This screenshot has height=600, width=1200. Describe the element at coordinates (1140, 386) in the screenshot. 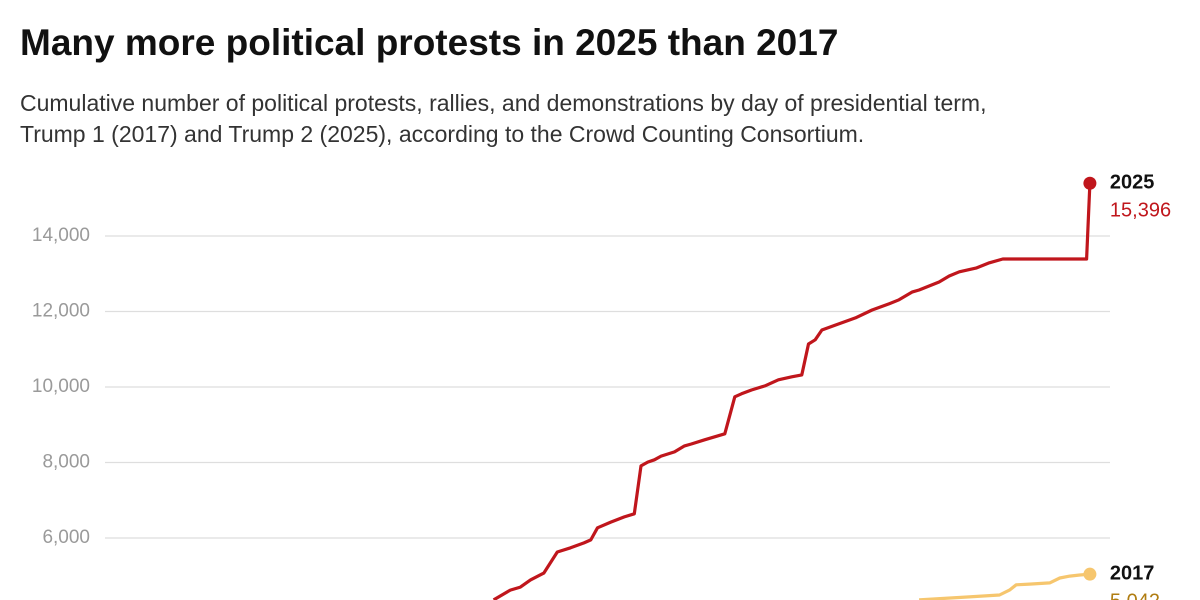

I see `labels: 2025 15,396 2017 5,042` at that location.